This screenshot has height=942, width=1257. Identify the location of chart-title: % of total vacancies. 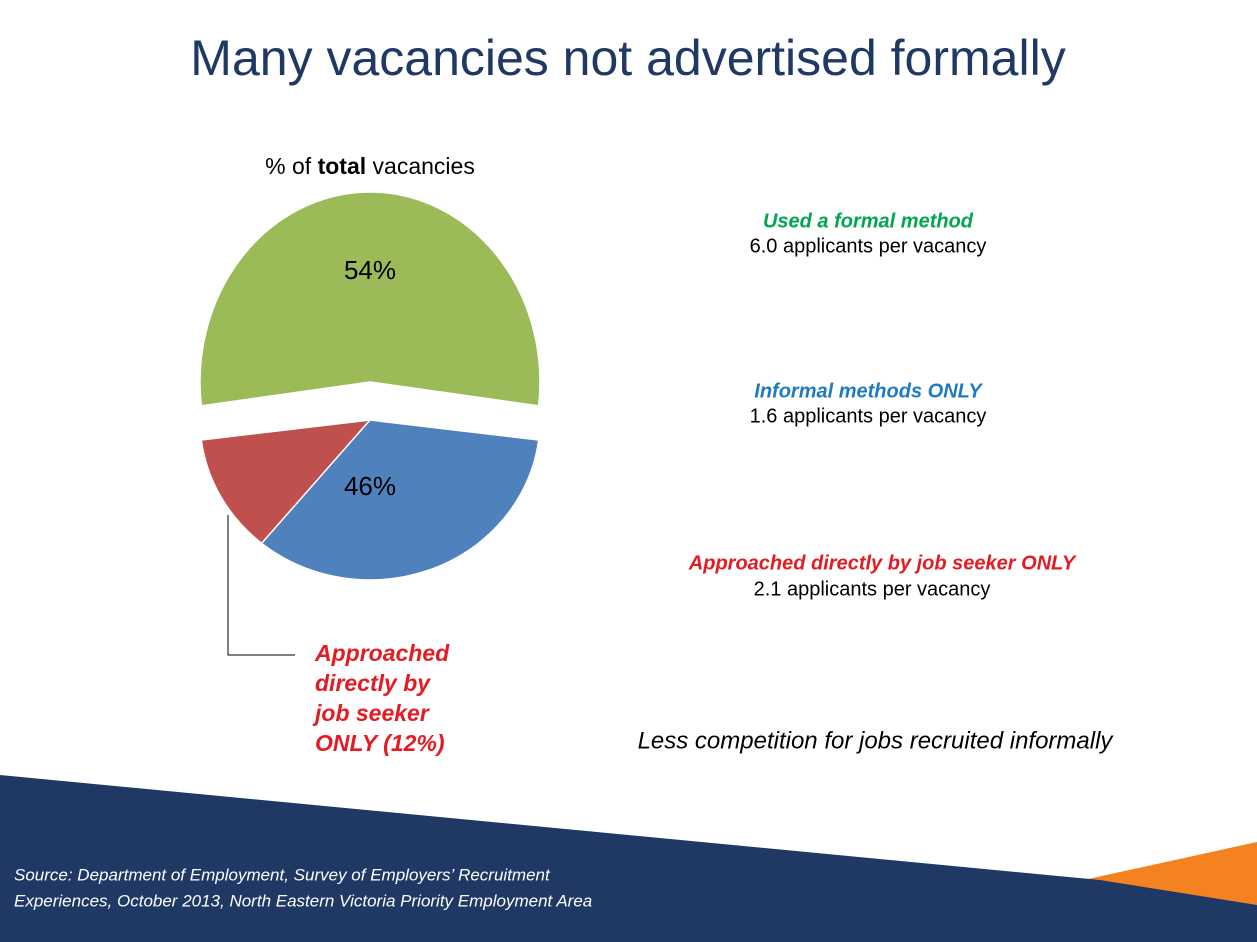
(370, 166).